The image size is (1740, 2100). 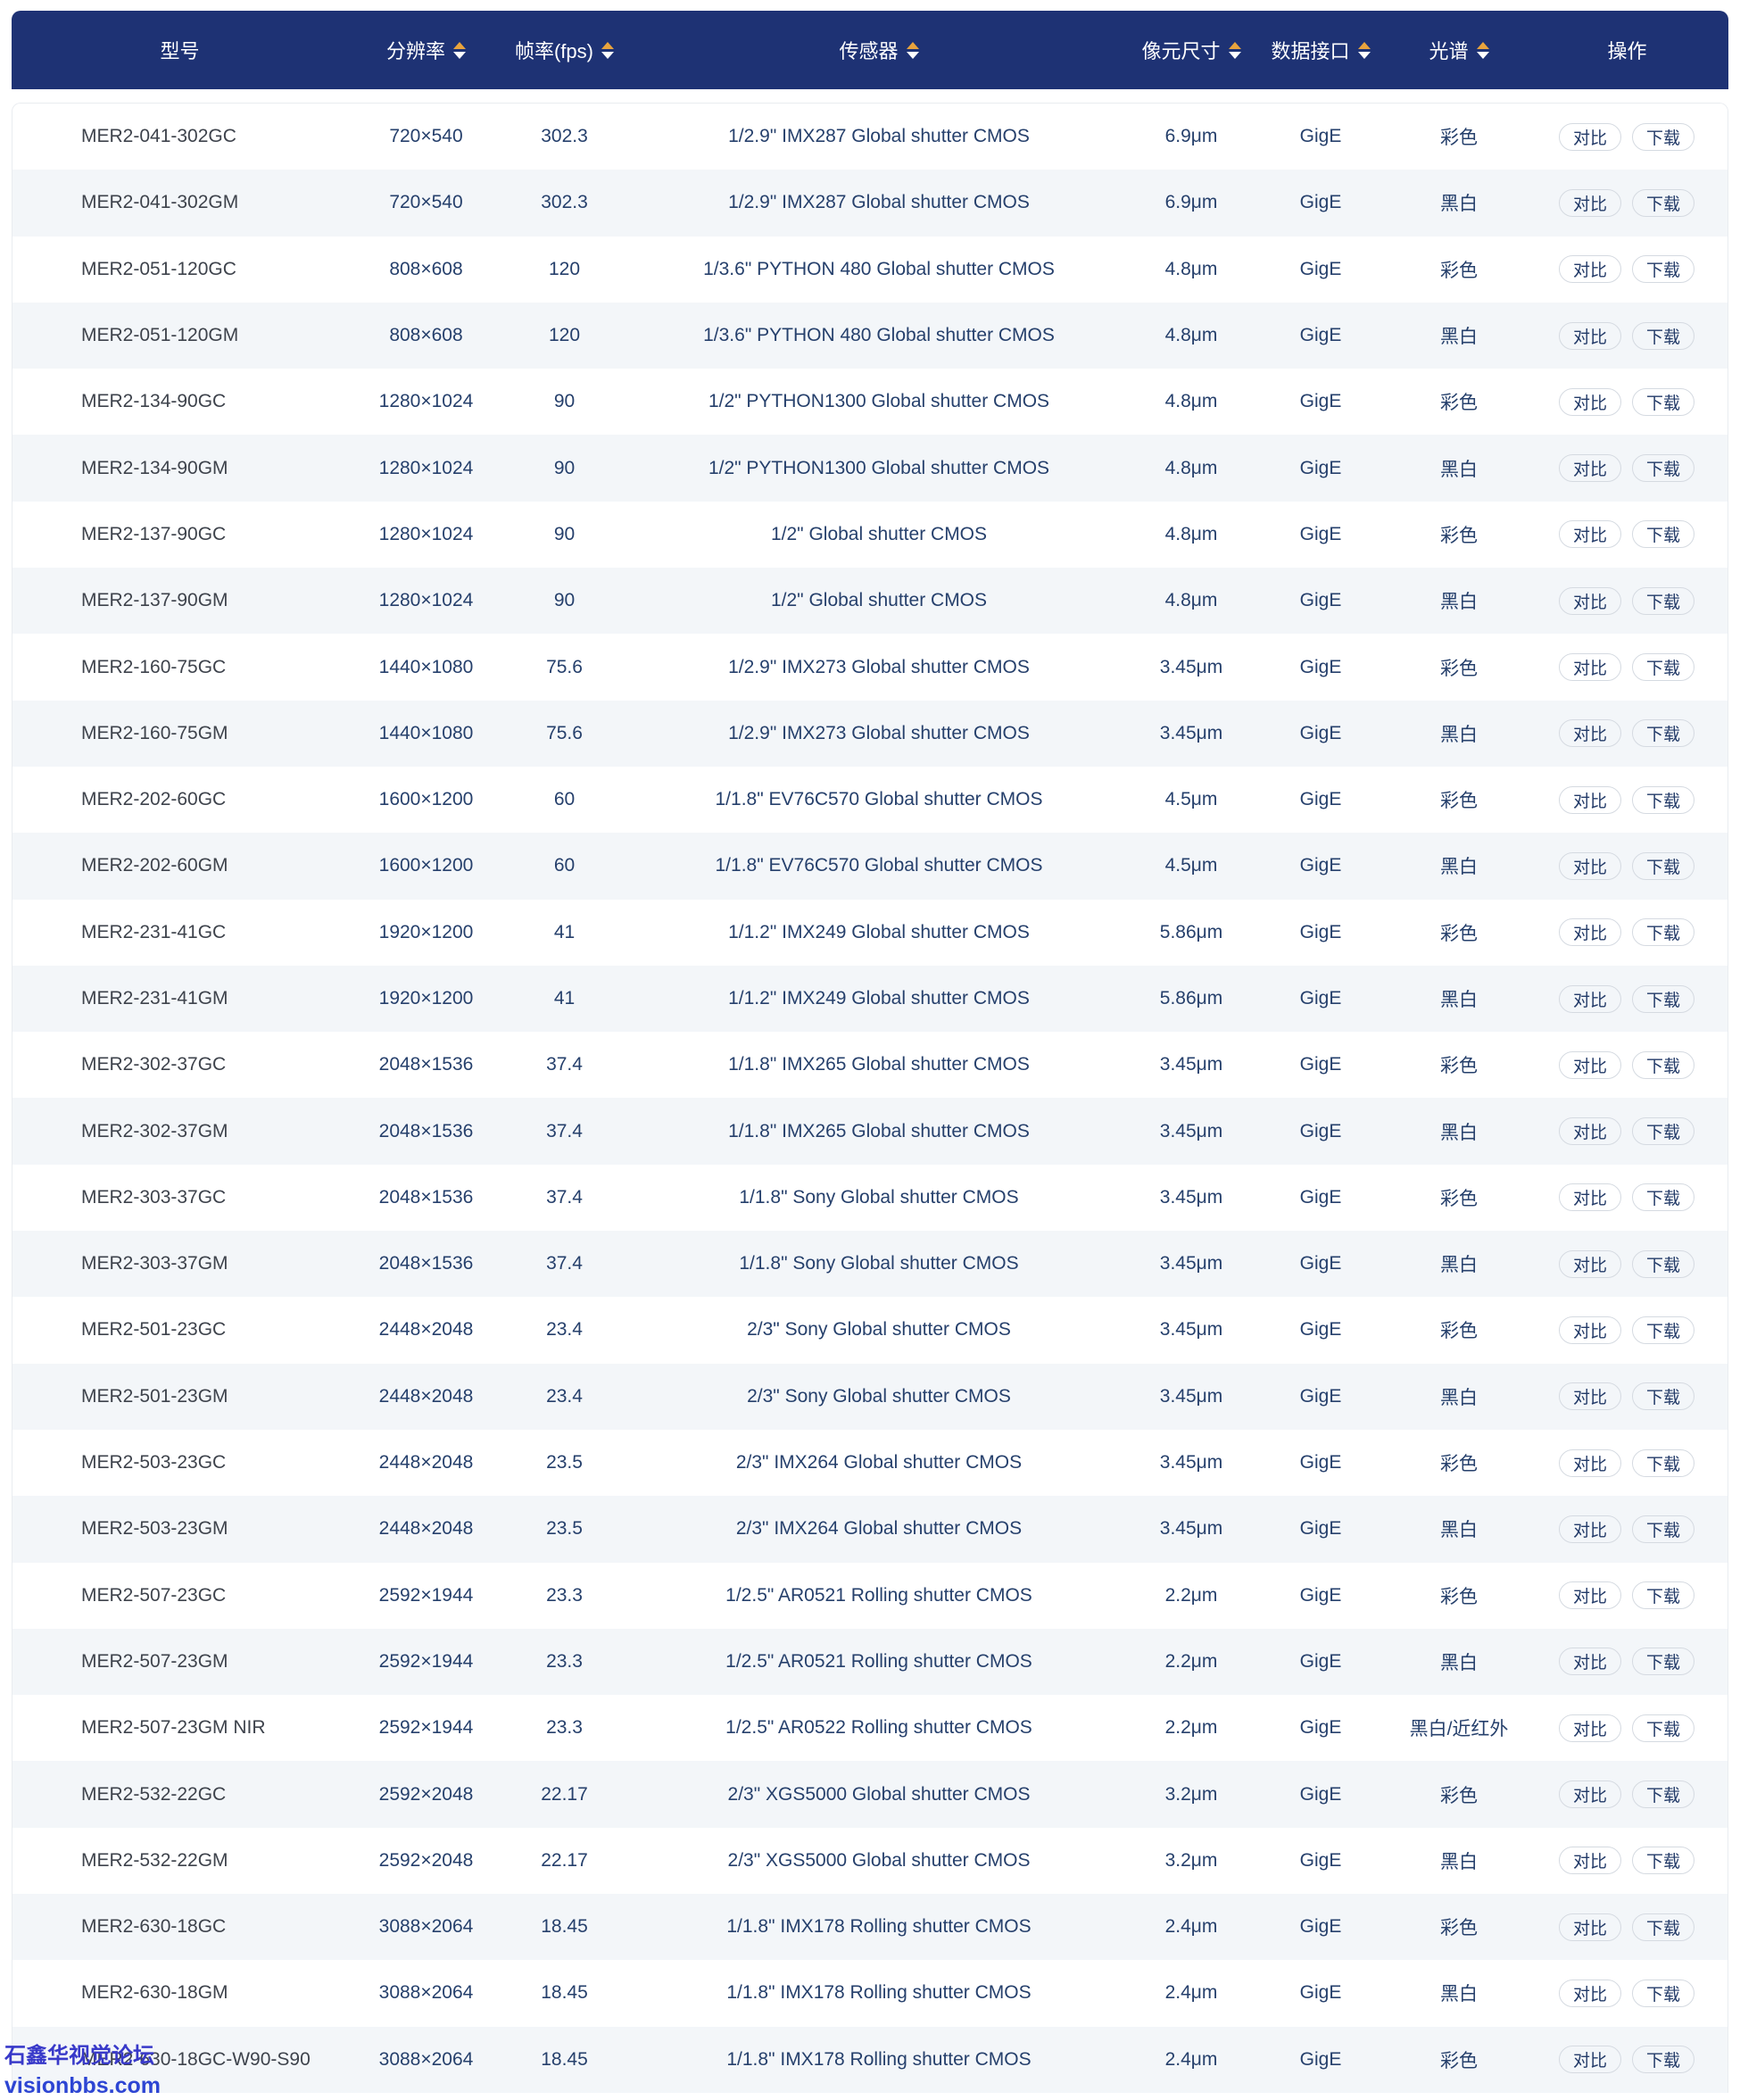 What do you see at coordinates (1627, 1927) in the screenshot?
I see `actions-cell: 对比 下载` at bounding box center [1627, 1927].